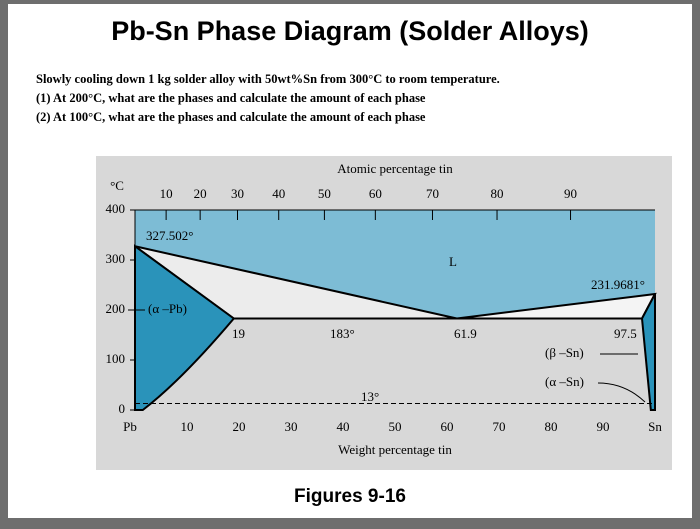 The height and width of the screenshot is (529, 700). What do you see at coordinates (618, 284) in the screenshot?
I see `diagram-label: 231.9681°` at bounding box center [618, 284].